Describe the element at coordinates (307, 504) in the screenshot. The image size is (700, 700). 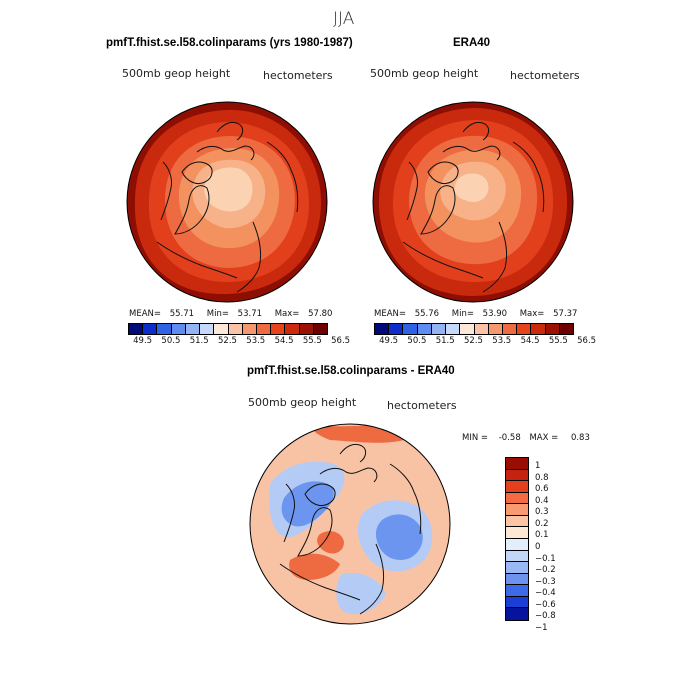
I see `diff-map-cold-west-core` at that location.